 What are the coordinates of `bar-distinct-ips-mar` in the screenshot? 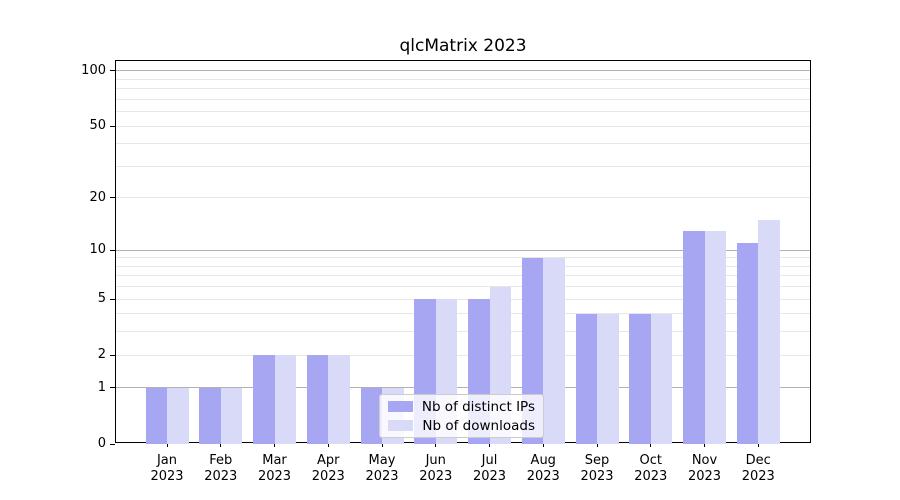 It's located at (264, 399).